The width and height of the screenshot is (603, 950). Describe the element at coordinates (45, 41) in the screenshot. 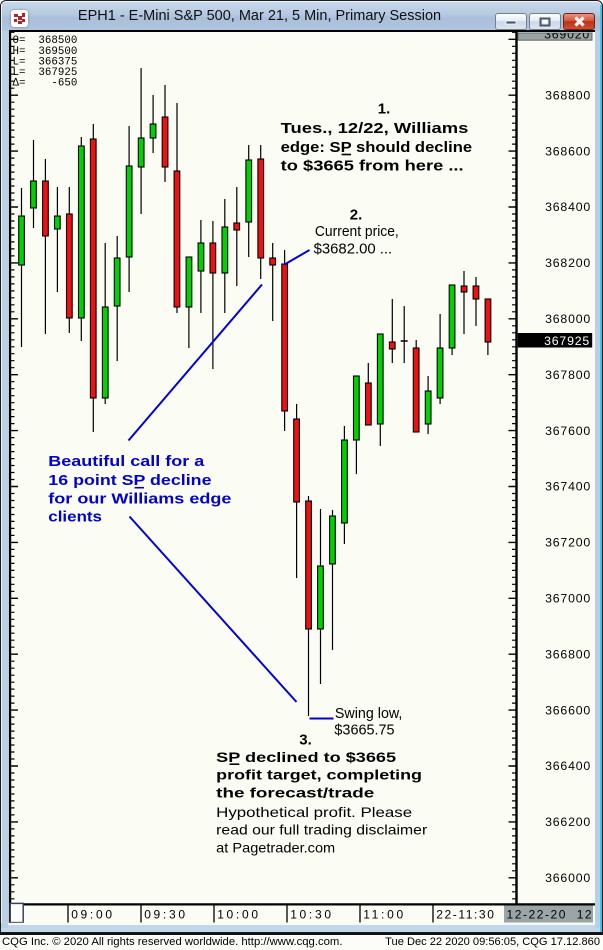

I see `svg-text: O= 368500` at that location.